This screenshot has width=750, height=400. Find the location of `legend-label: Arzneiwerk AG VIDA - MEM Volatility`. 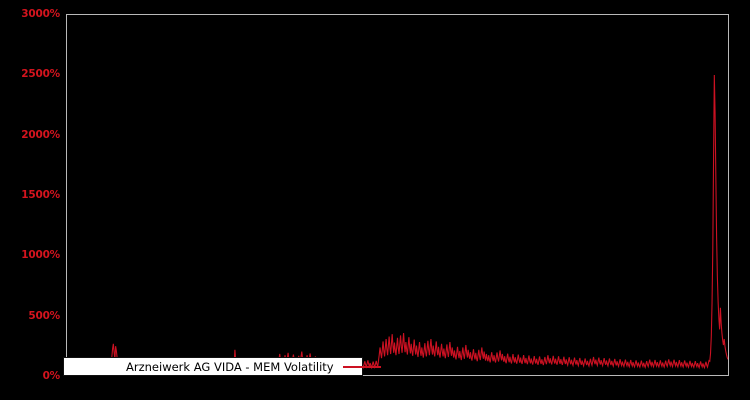

legend-label: Arzneiwerk AG VIDA - MEM Volatility is located at coordinates (230, 366).